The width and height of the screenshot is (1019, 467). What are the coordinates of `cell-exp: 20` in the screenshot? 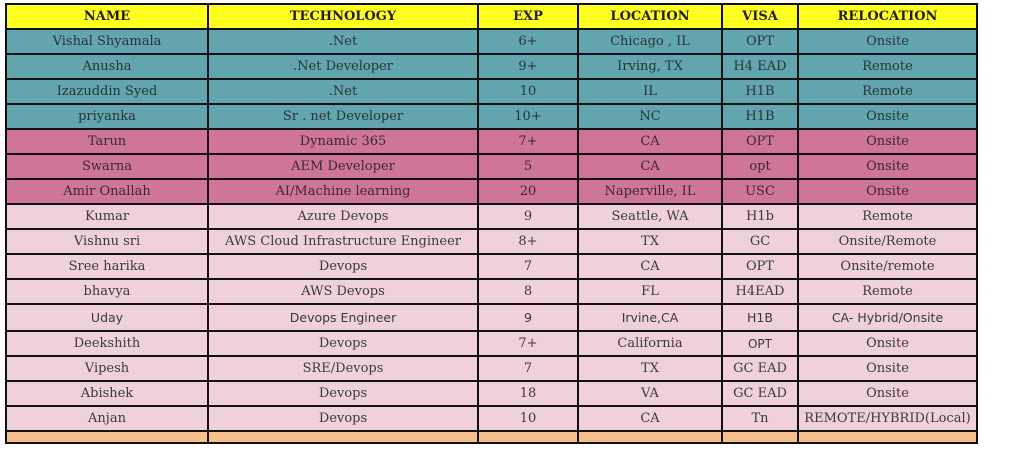 It's located at (528, 191).